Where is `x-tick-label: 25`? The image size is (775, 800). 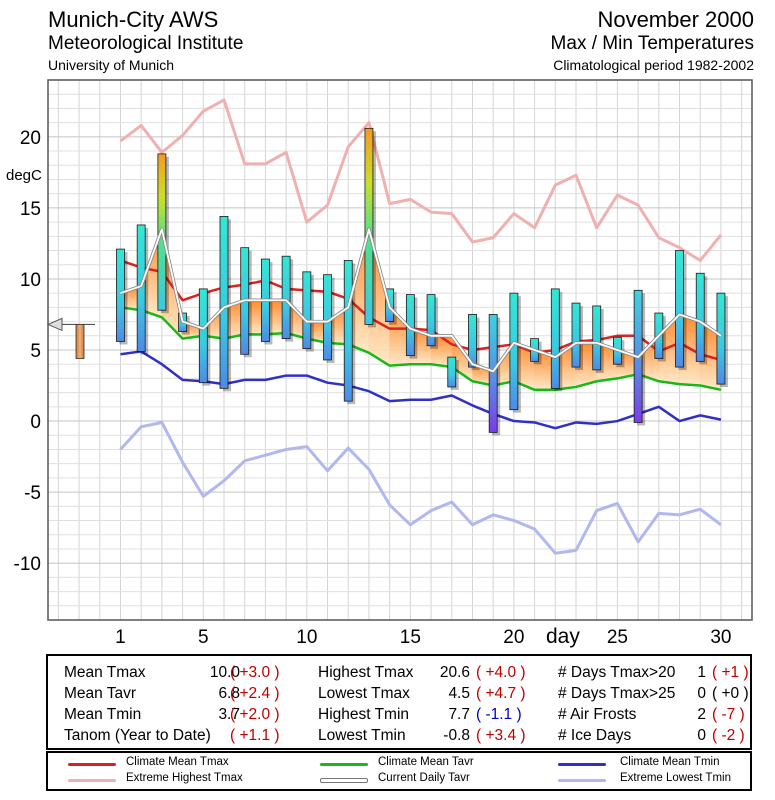
x-tick-label: 25 is located at coordinates (617, 637).